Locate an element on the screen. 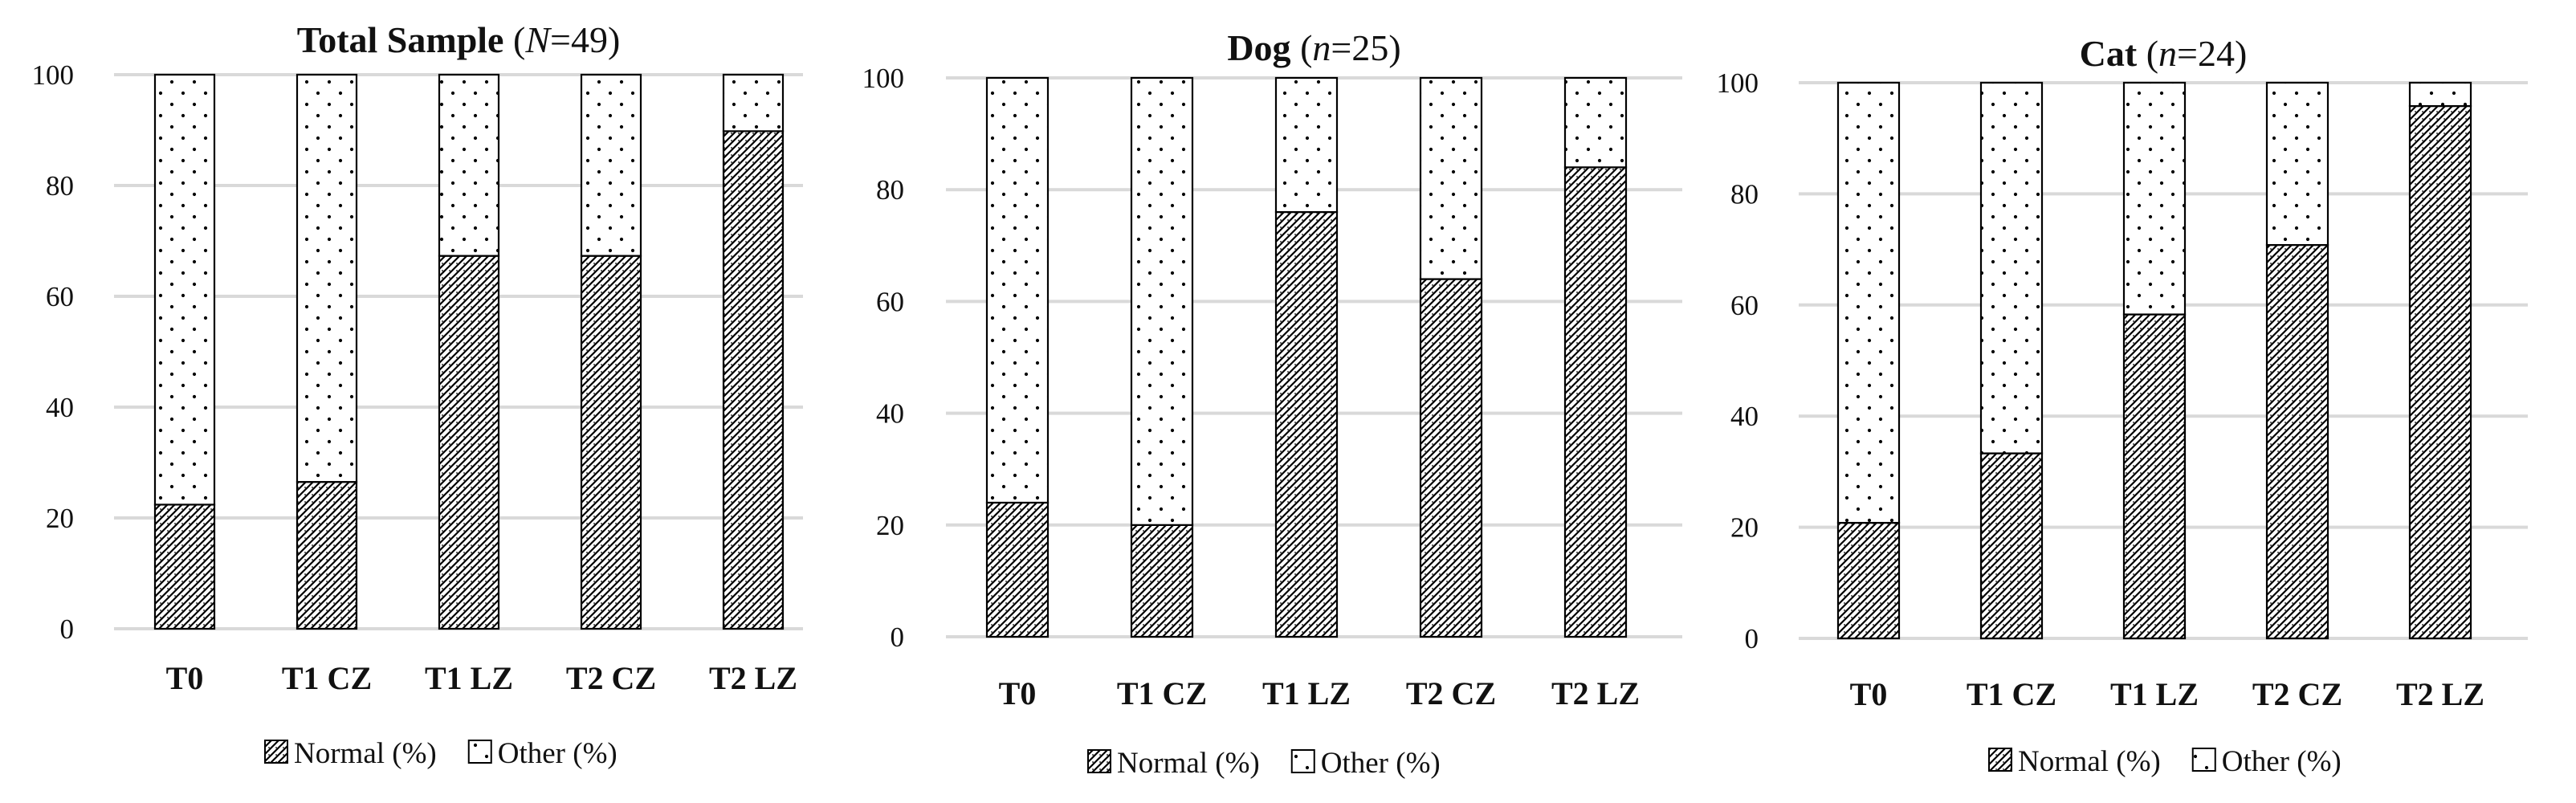 The height and width of the screenshot is (803, 2576). chart-title: Dog (n=25) is located at coordinates (1313, 48).